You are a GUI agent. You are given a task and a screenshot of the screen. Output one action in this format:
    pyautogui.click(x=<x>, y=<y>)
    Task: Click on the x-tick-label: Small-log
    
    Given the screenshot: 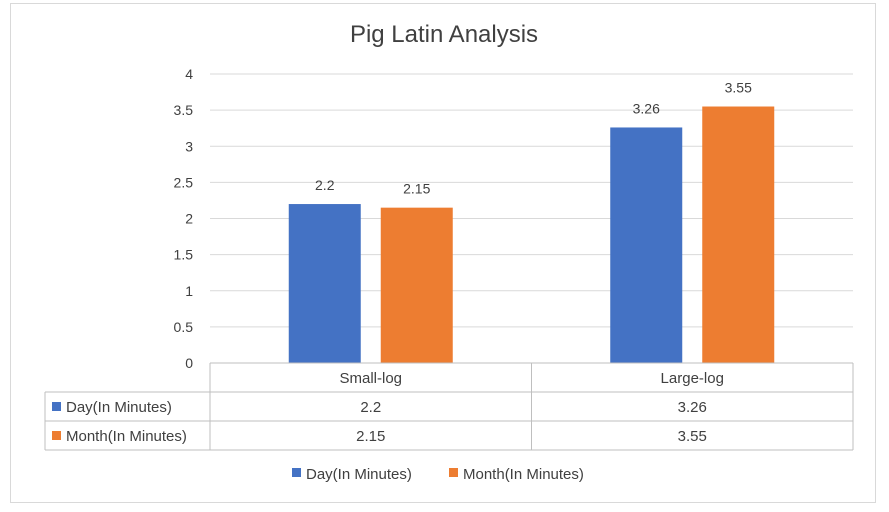 What is the action you would take?
    pyautogui.click(x=370, y=378)
    